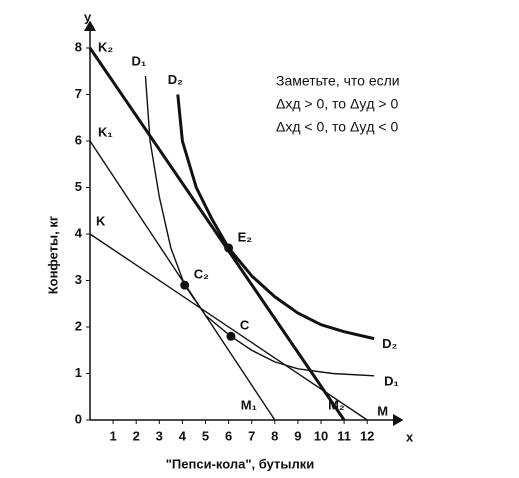 The image size is (519, 478). I want to click on x-tick-label: 3, so click(159, 435).